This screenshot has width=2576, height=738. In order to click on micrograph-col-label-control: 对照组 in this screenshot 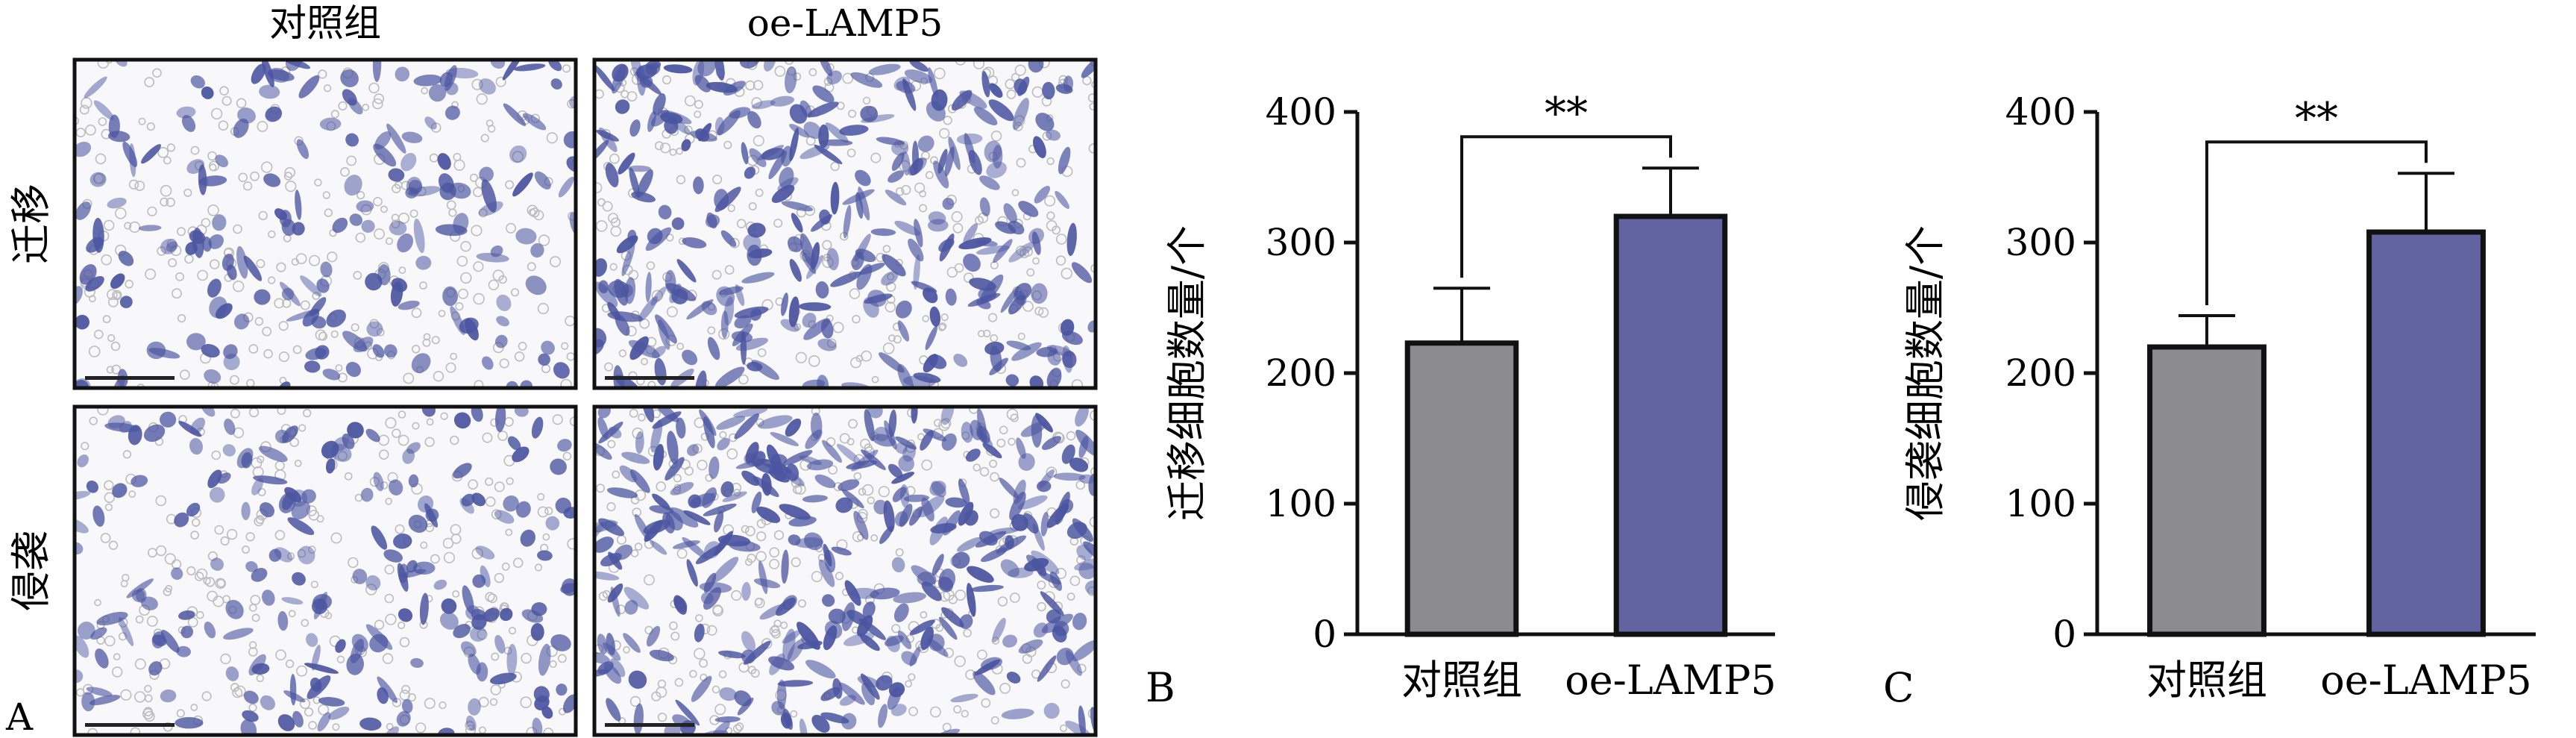, I will do `click(325, 23)`.